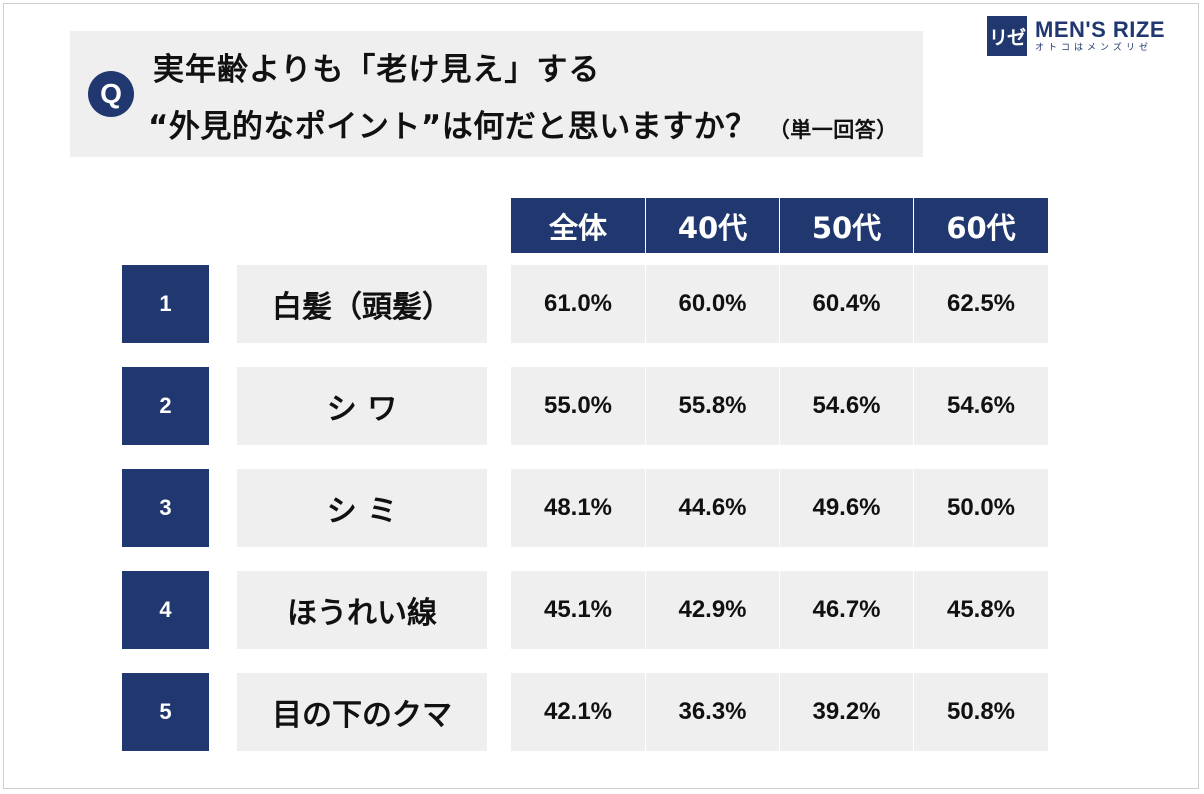 The image size is (1204, 794). Describe the element at coordinates (578, 304) in the screenshot. I see `value-cell-all: 61.0%` at that location.